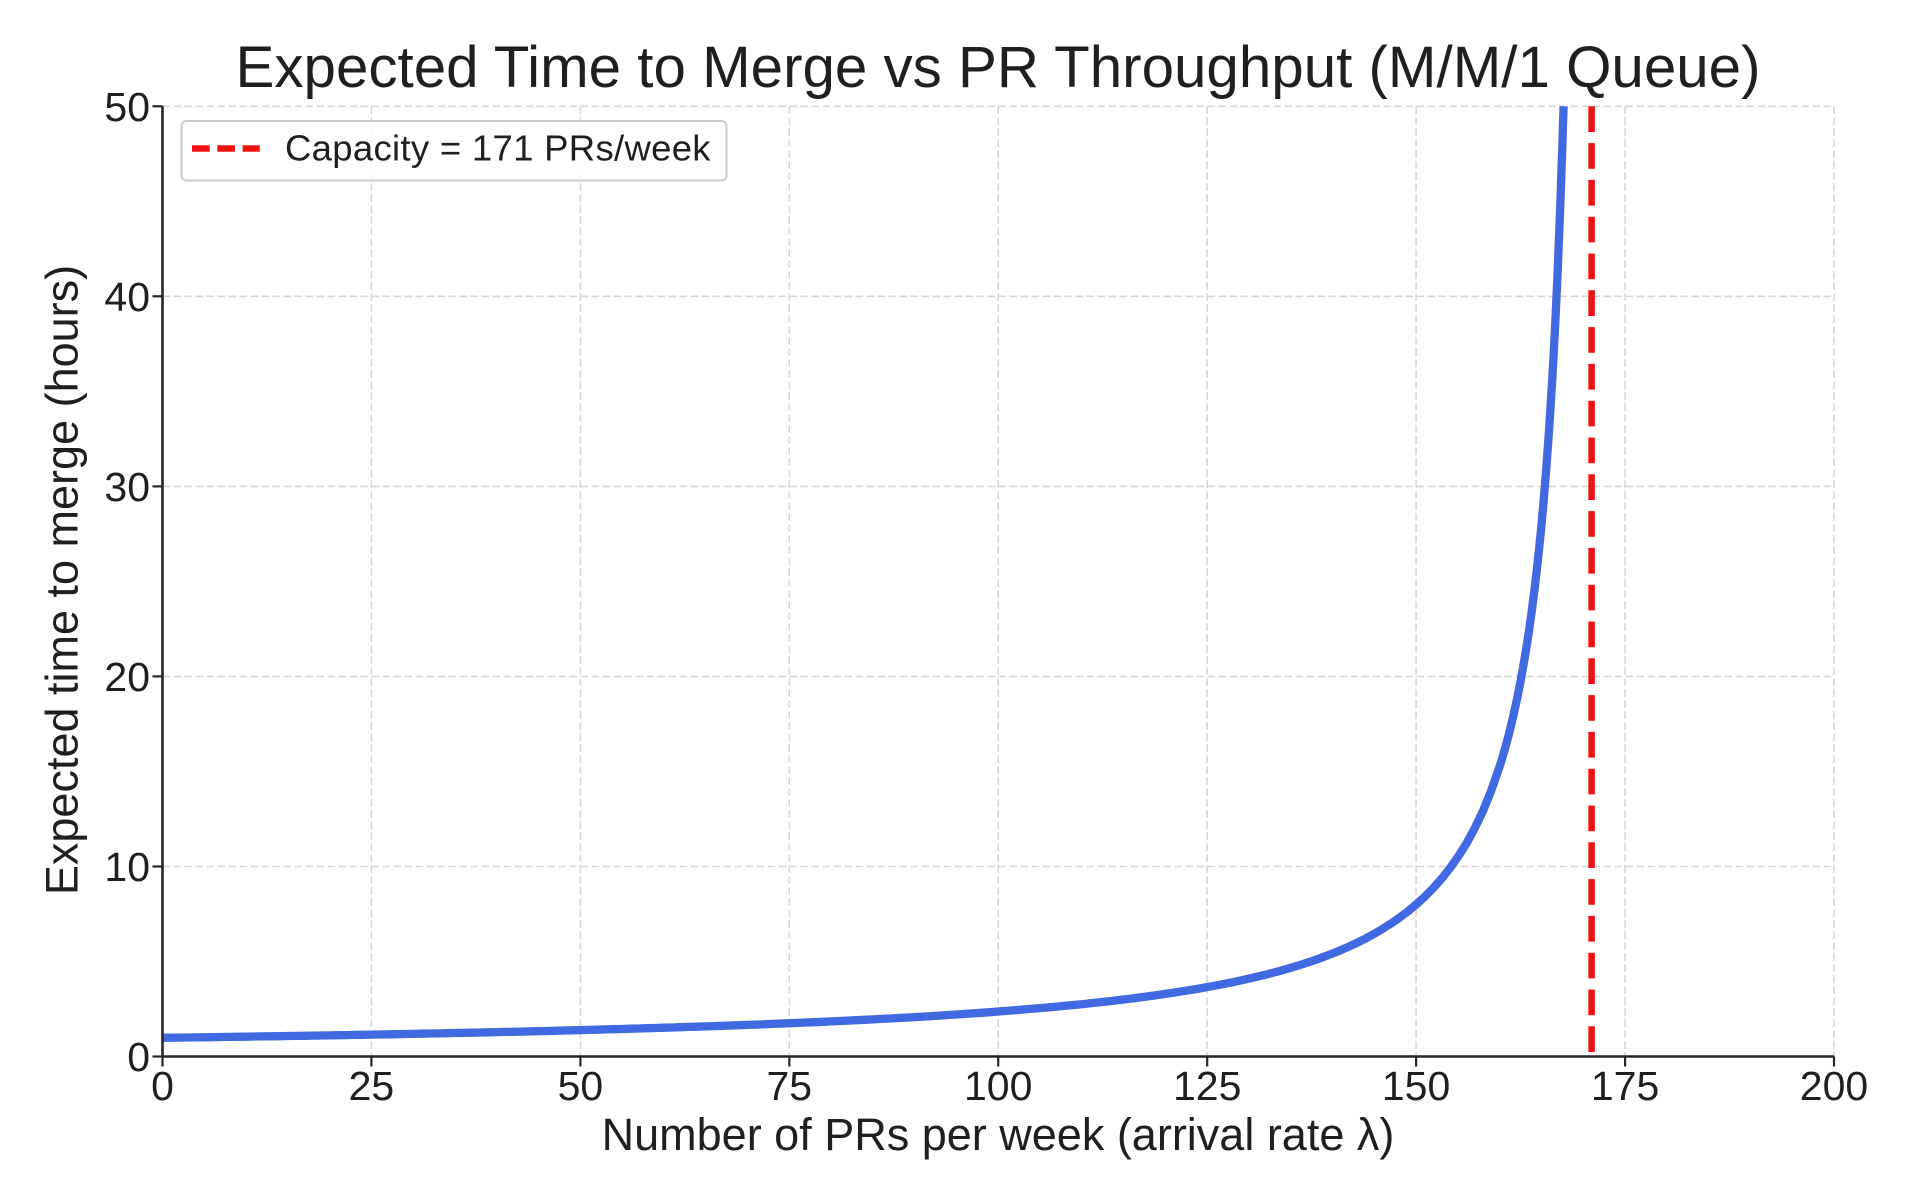 This screenshot has height=1193, width=1928. I want to click on svg-text: Capacity = 171 PRs/week, so click(498, 148).